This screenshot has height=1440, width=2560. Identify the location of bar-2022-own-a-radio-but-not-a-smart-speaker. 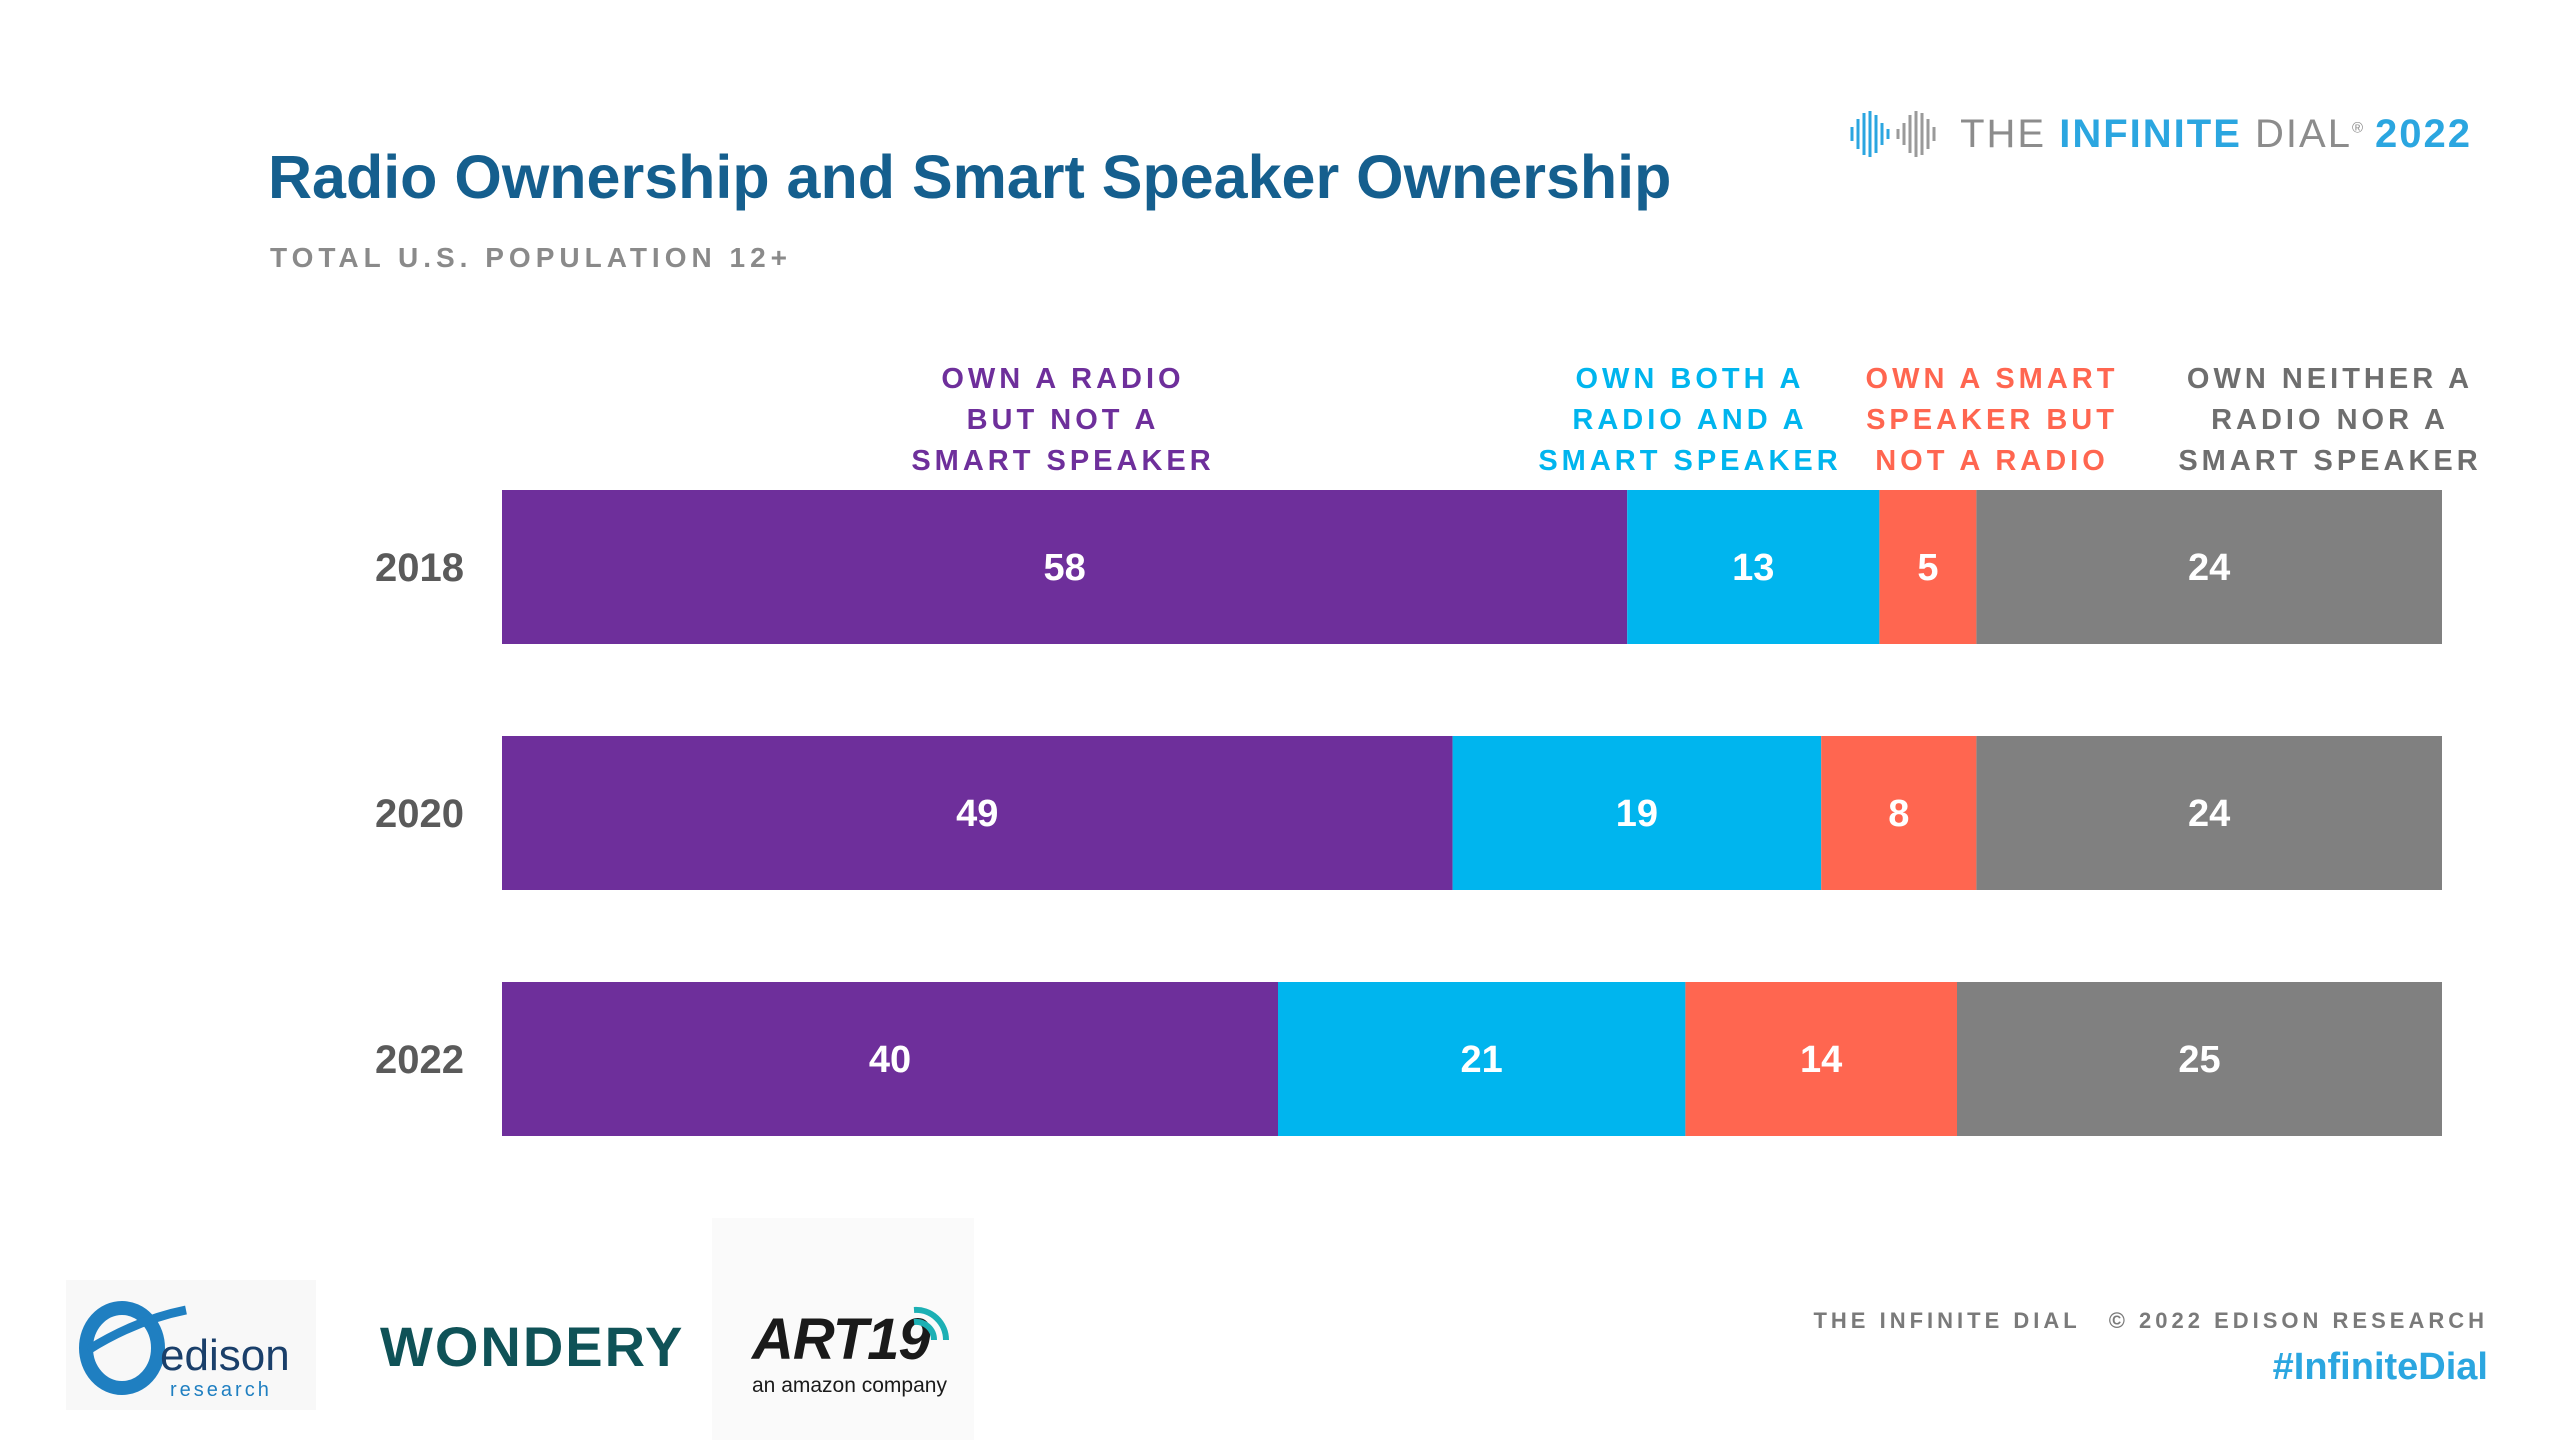
(890, 1059).